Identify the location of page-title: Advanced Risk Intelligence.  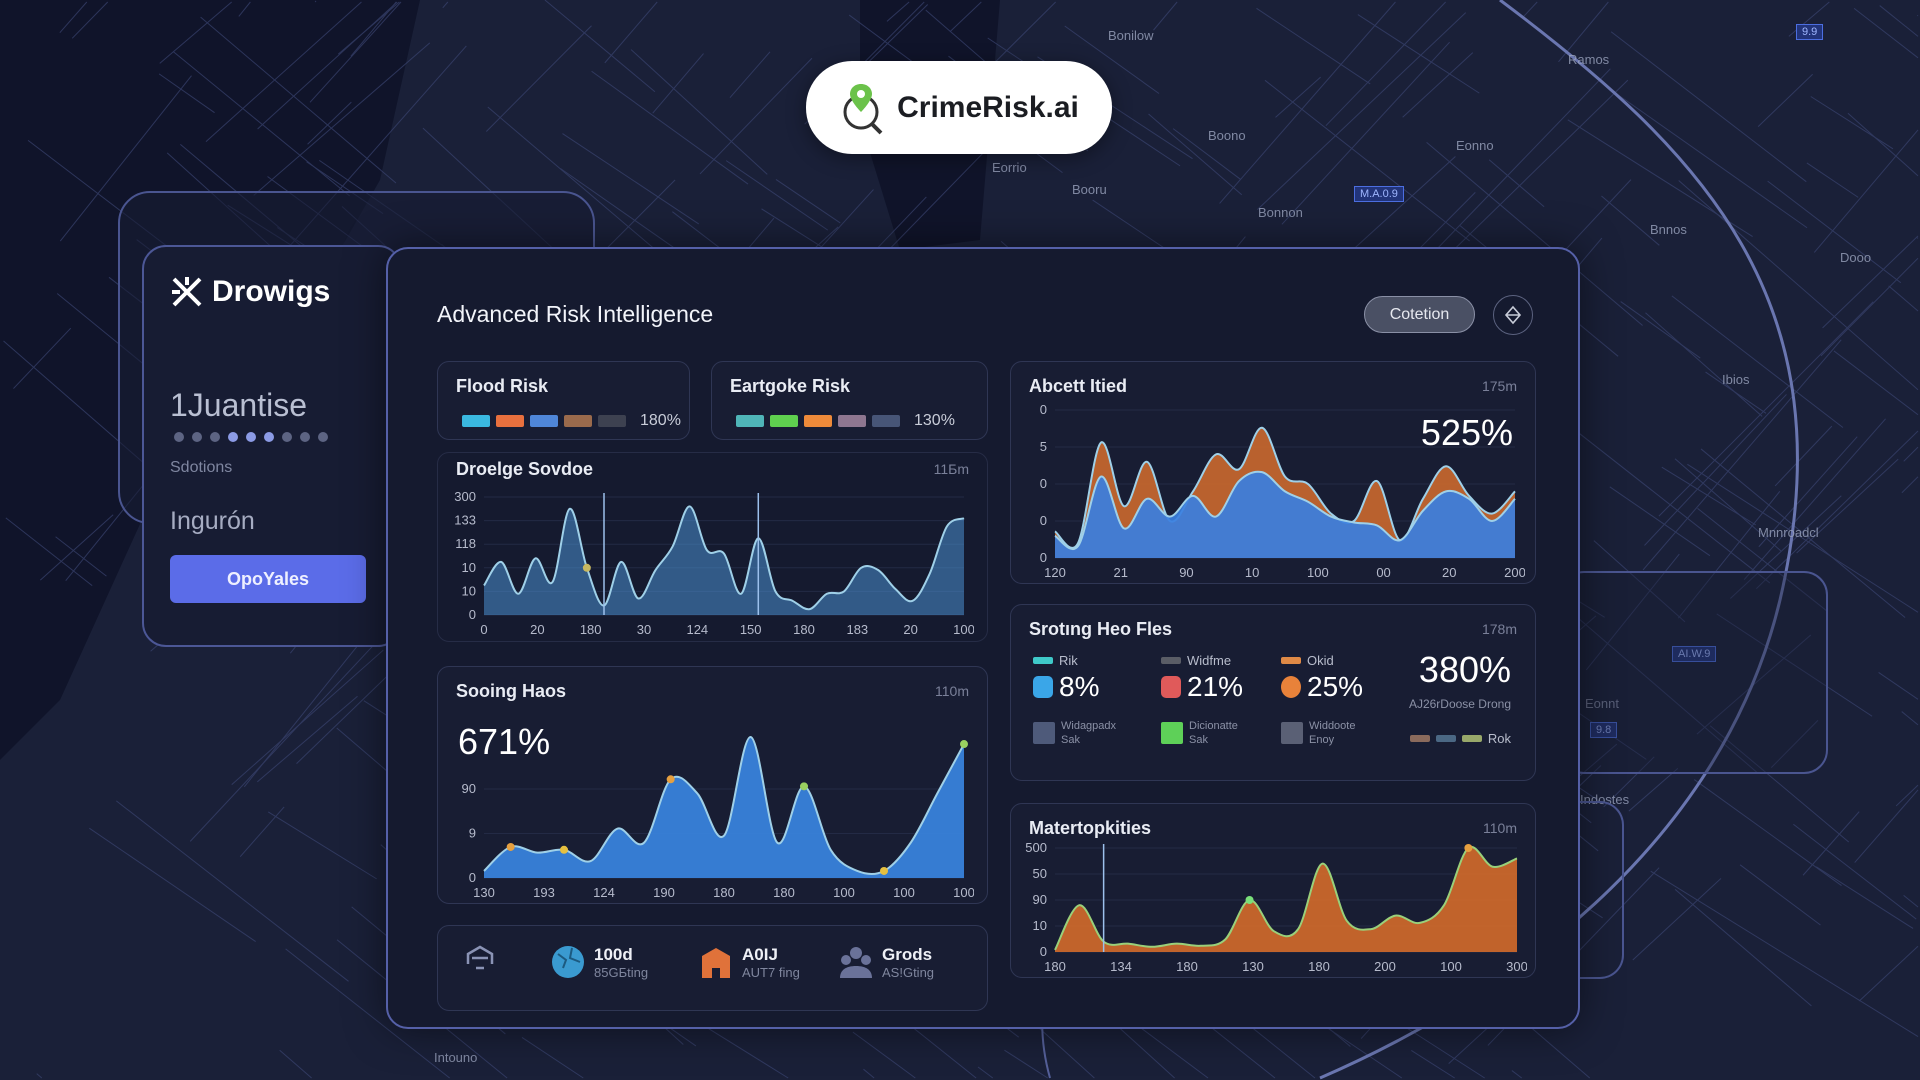
(575, 314).